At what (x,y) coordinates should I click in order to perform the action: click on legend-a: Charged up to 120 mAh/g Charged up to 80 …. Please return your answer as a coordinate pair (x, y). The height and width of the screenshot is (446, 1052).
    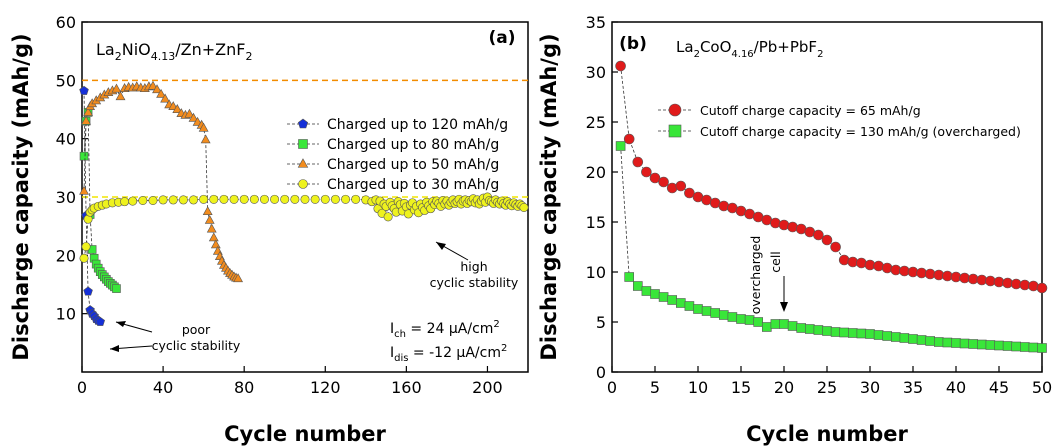
    Looking at the image, I should click on (397, 155).